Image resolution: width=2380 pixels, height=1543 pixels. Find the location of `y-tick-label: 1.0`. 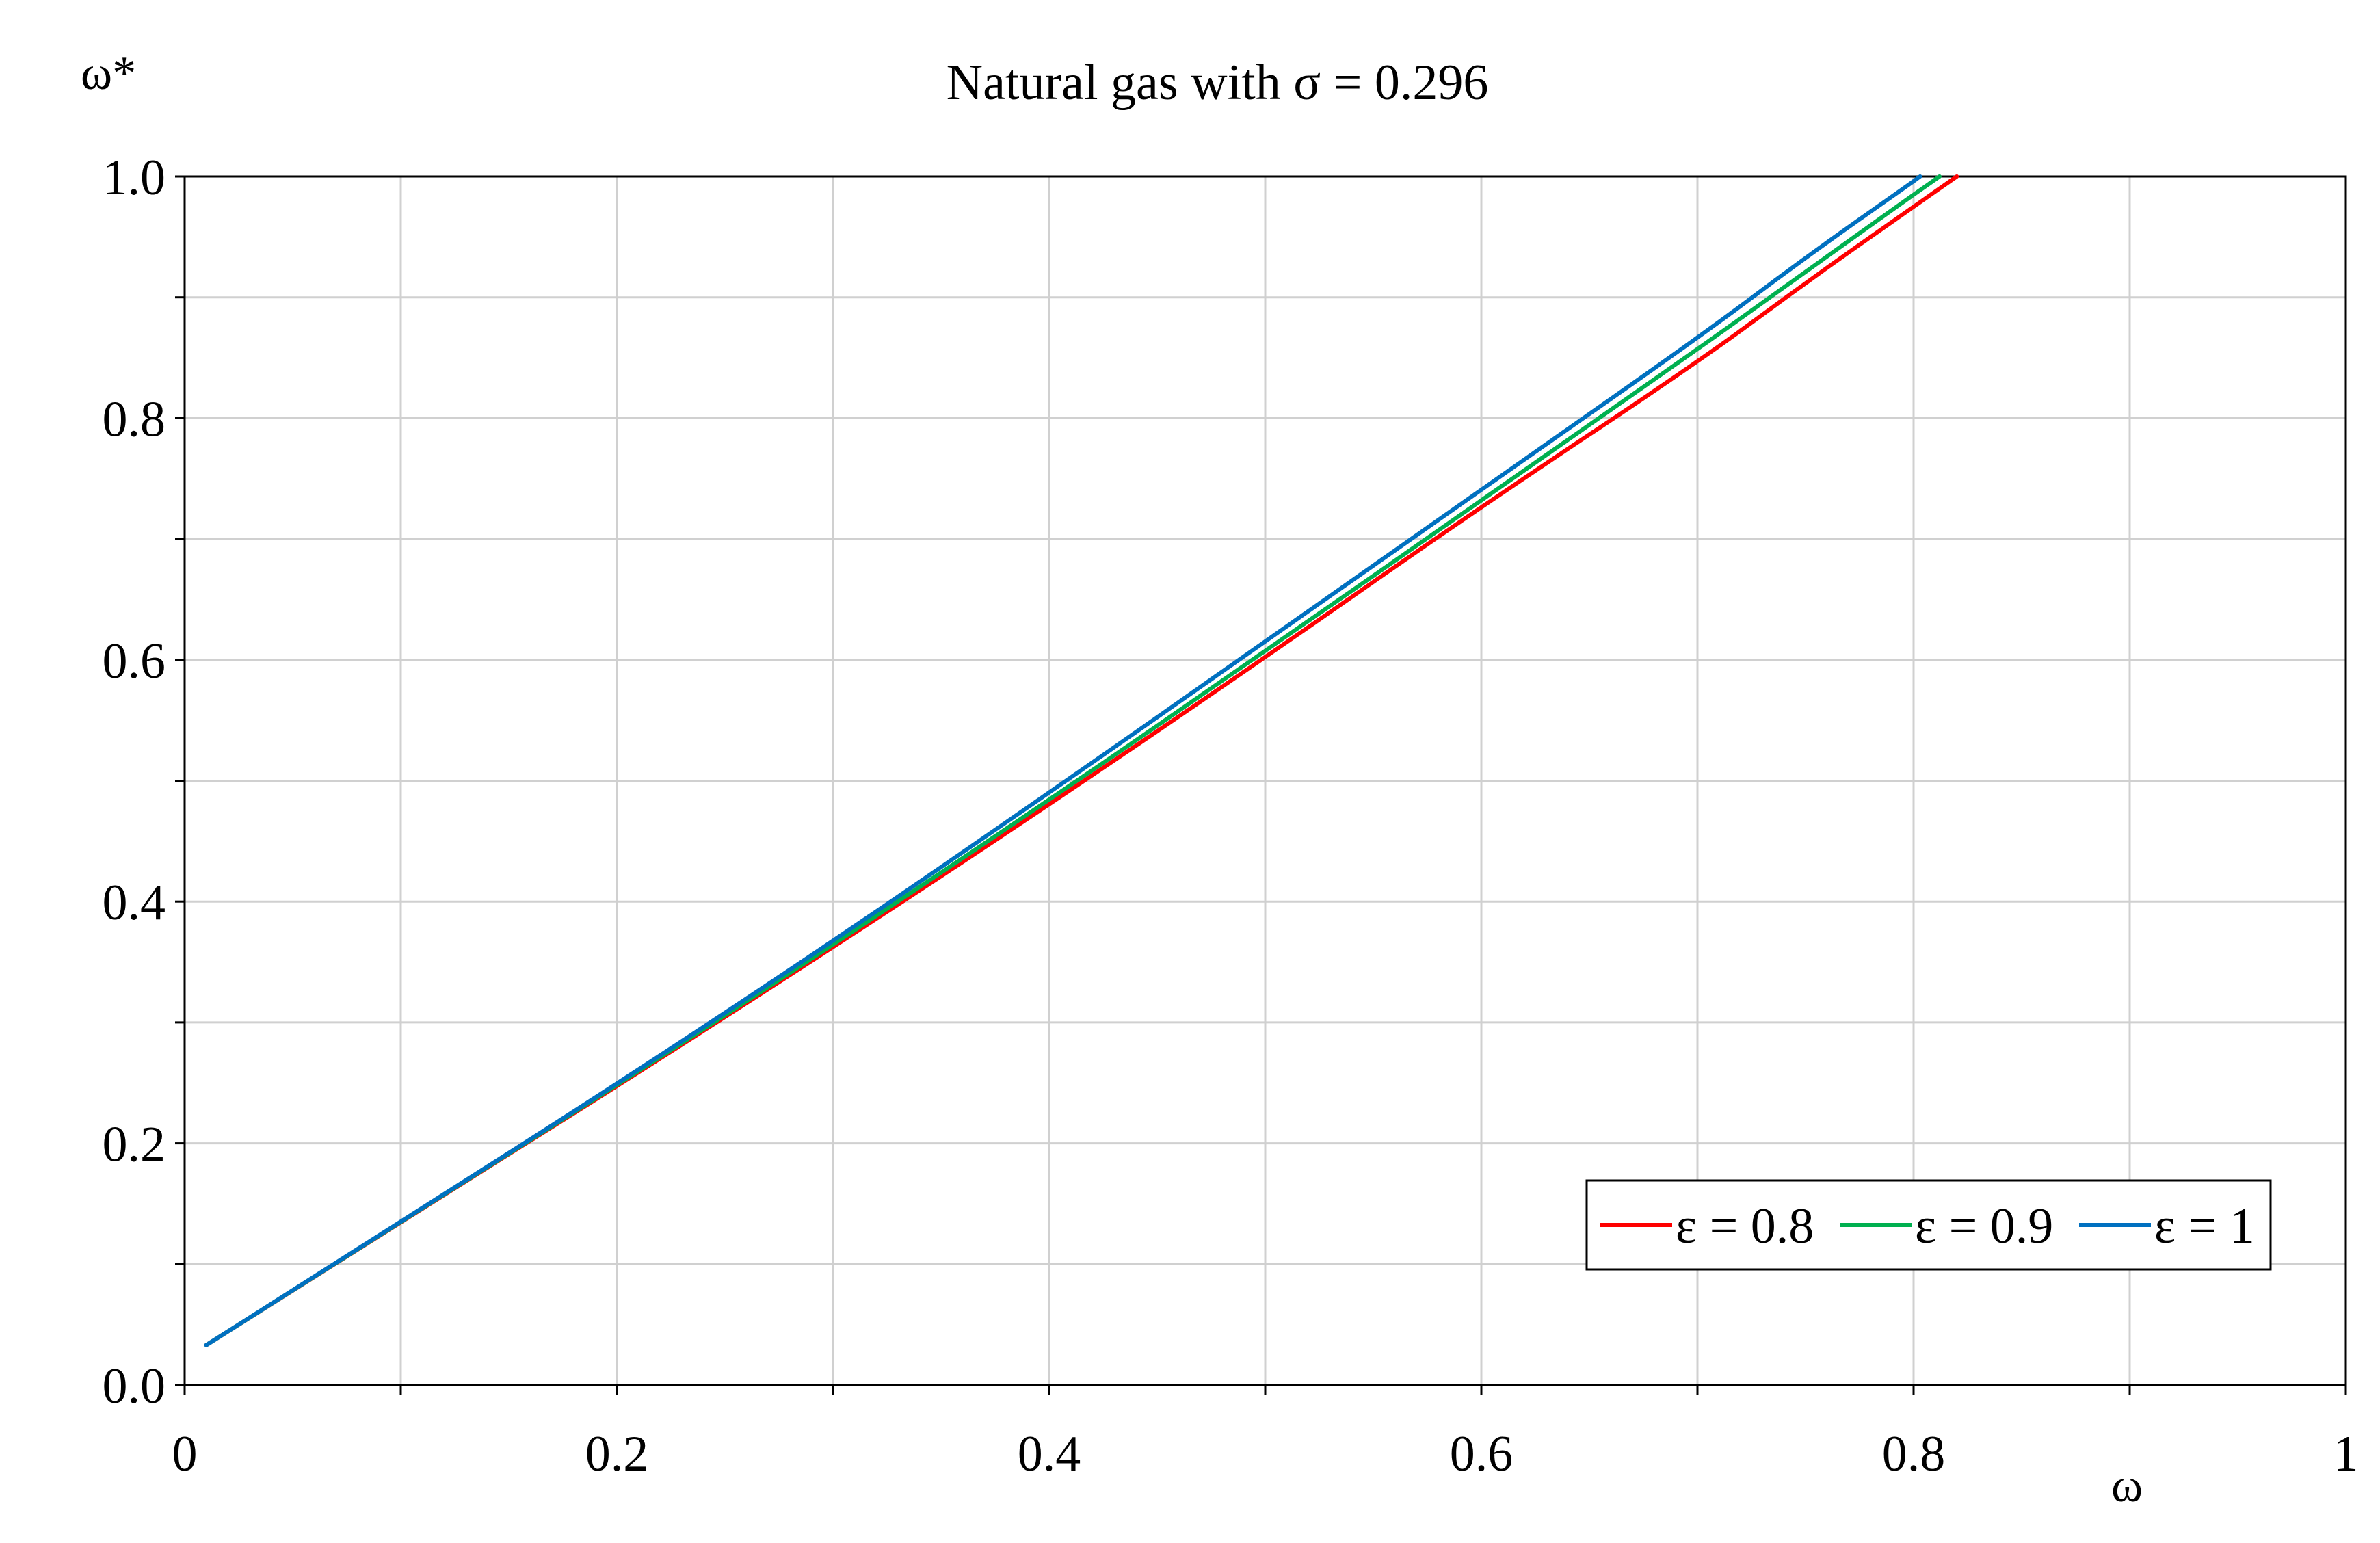

y-tick-label: 1.0 is located at coordinates (134, 178).